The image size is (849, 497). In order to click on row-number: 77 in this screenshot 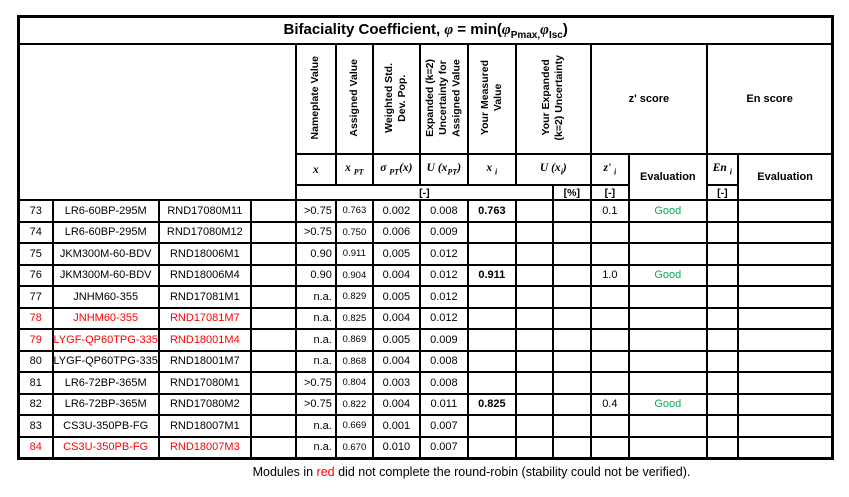, I will do `click(35, 297)`.